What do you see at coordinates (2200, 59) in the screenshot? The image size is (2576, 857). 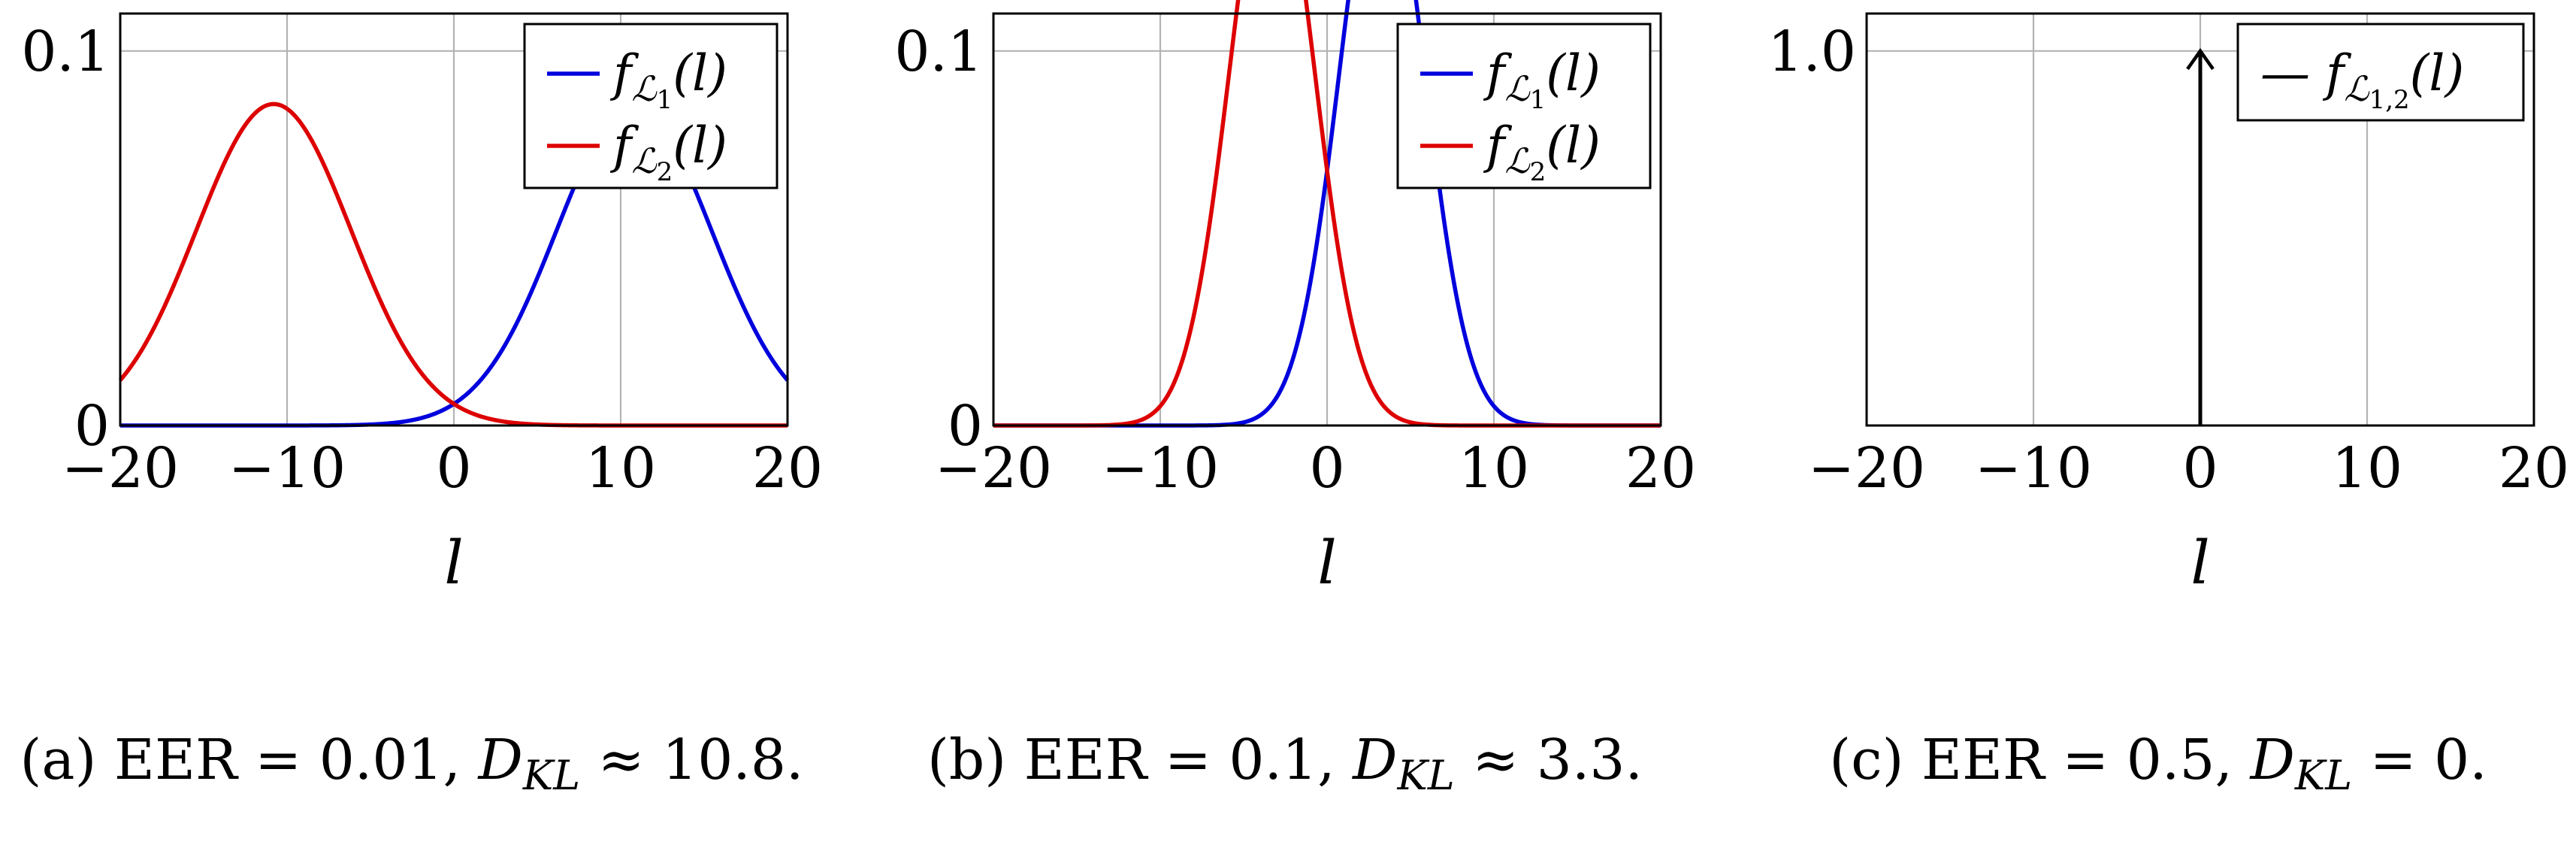 I see `impulse-arrowhead` at bounding box center [2200, 59].